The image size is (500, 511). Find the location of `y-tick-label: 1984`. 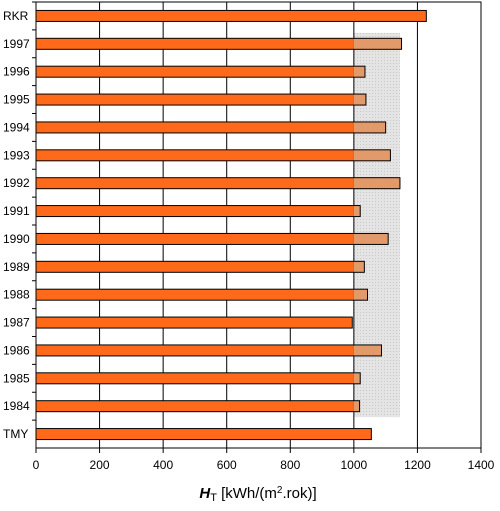

y-tick-label: 1984 is located at coordinates (16, 406).